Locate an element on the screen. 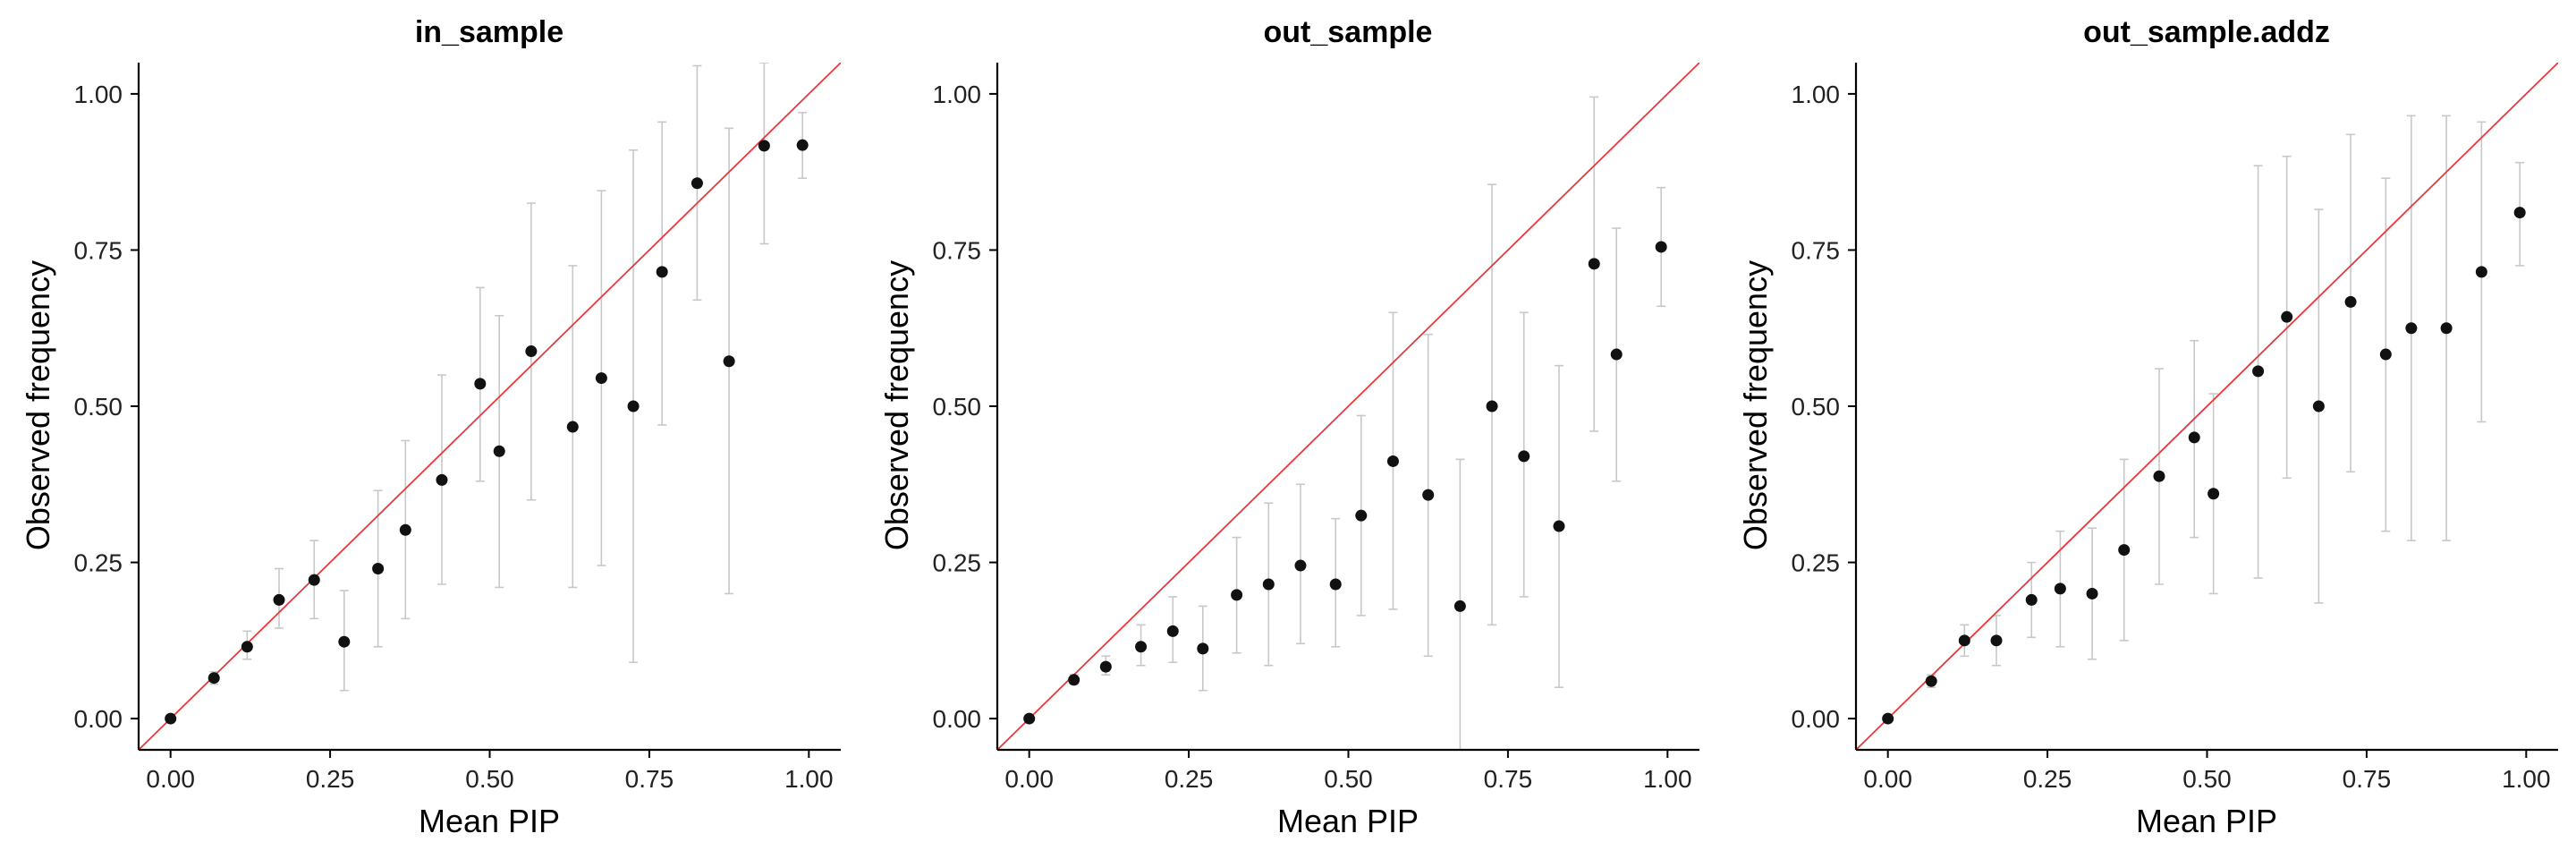 Image resolution: width=2576 pixels, height=859 pixels. x-axis-label-out-sample-addz: Mean PIP is located at coordinates (2206, 821).